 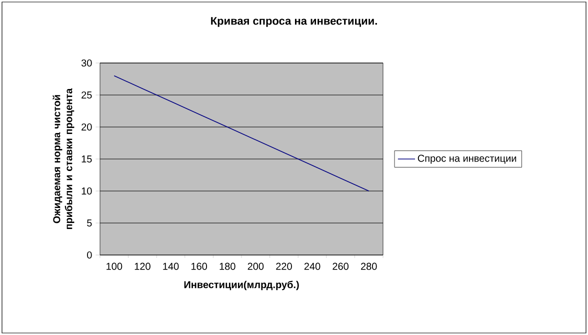 What do you see at coordinates (256, 266) in the screenshot?
I see `x-tick-label: 200` at bounding box center [256, 266].